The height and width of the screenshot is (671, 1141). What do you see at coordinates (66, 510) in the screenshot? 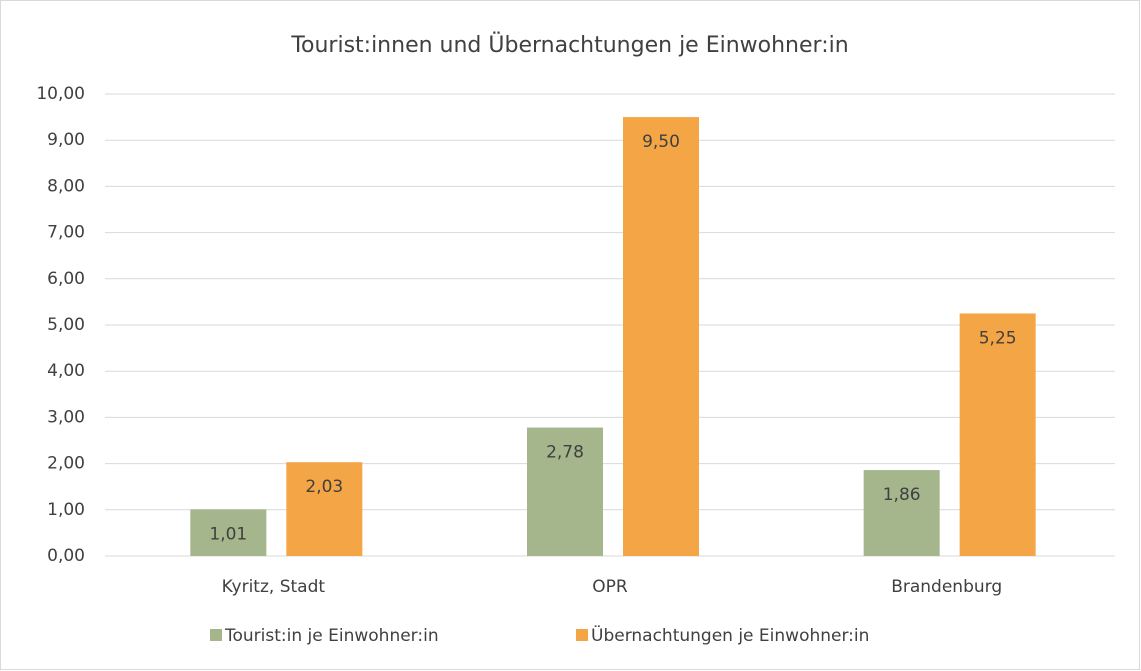
I see `y-tick-label: 1,00` at bounding box center [66, 510].